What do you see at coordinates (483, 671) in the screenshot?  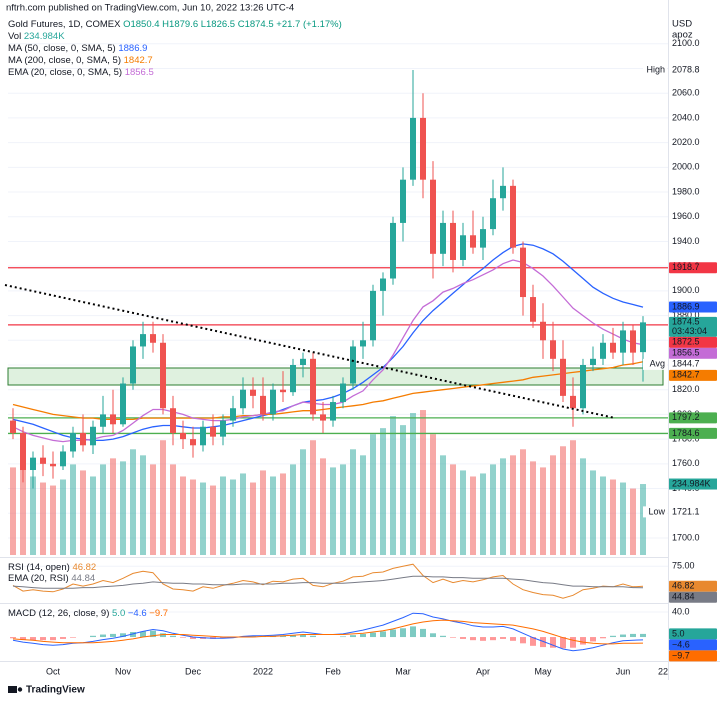 I see `x-tick-label: Apr` at bounding box center [483, 671].